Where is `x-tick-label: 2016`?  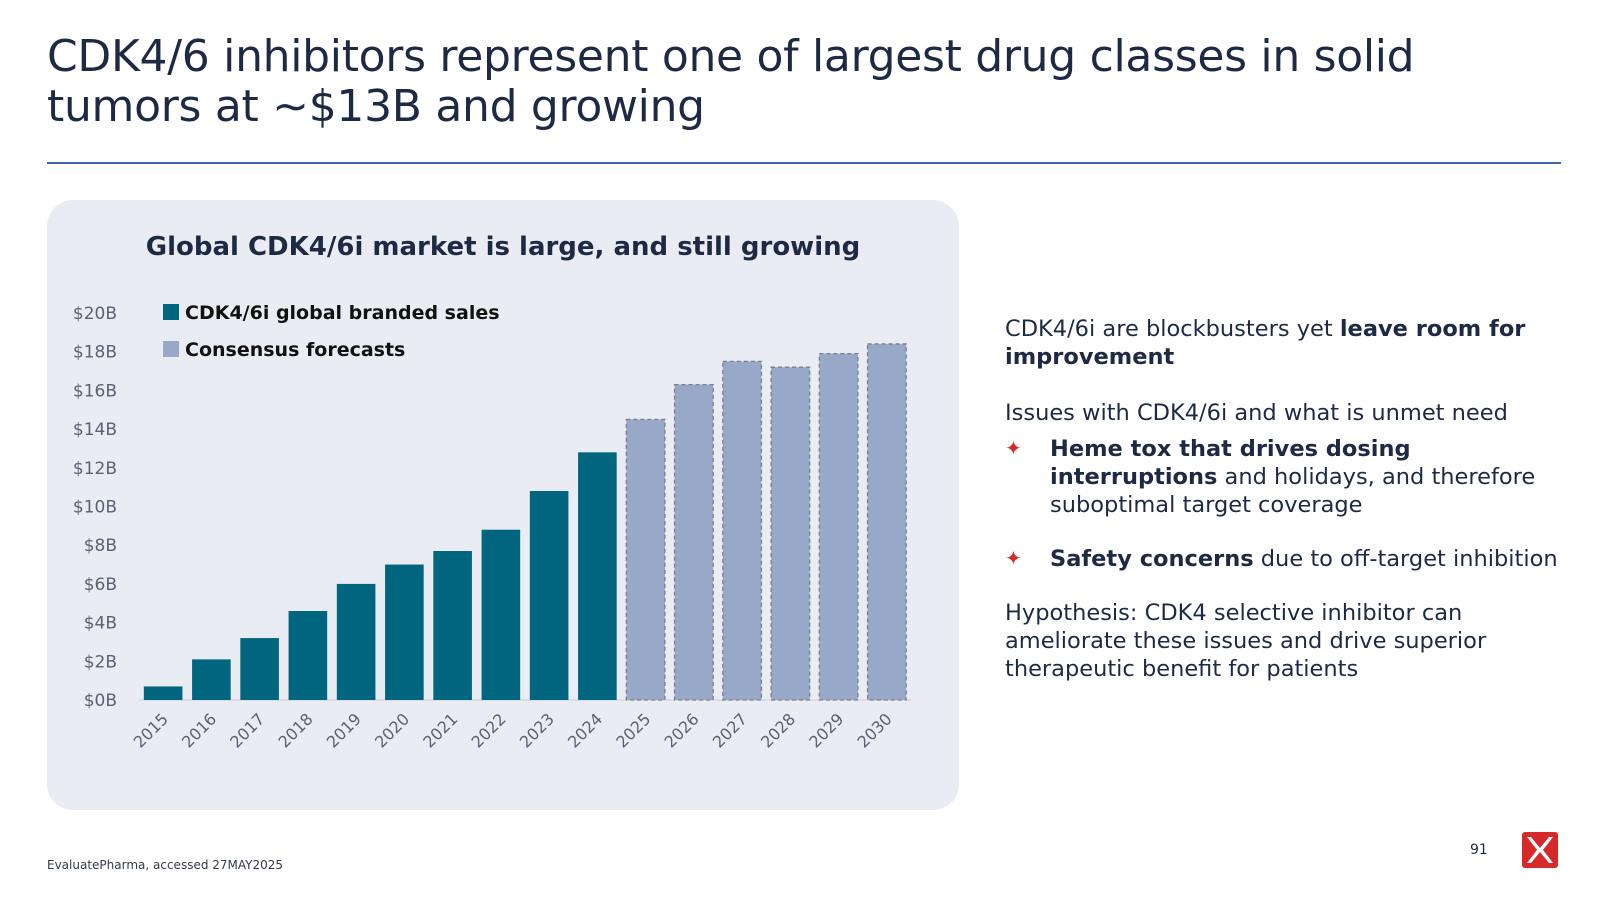
x-tick-label: 2016 is located at coordinates (199, 730).